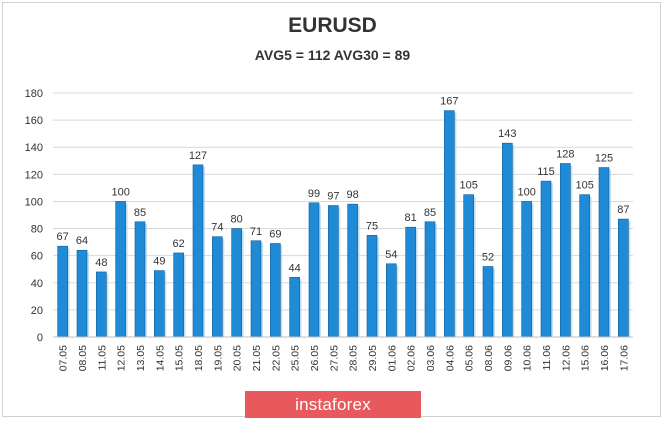 This screenshot has width=665, height=421. I want to click on data-label: 67, so click(63, 237).